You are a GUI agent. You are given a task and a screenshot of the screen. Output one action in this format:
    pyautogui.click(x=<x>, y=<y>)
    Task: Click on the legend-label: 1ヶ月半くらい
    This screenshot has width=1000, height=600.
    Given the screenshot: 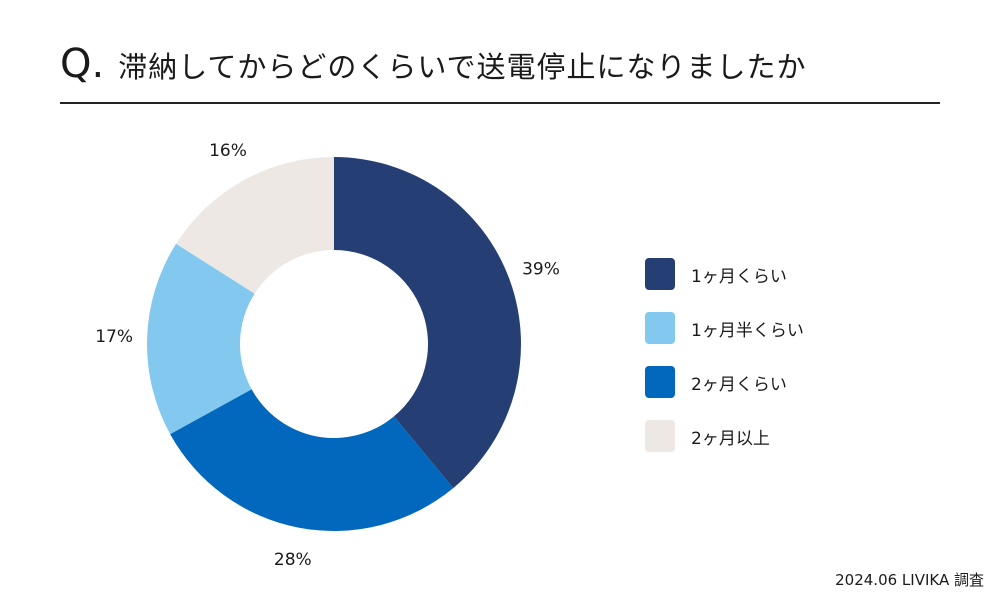 What is the action you would take?
    pyautogui.click(x=747, y=330)
    